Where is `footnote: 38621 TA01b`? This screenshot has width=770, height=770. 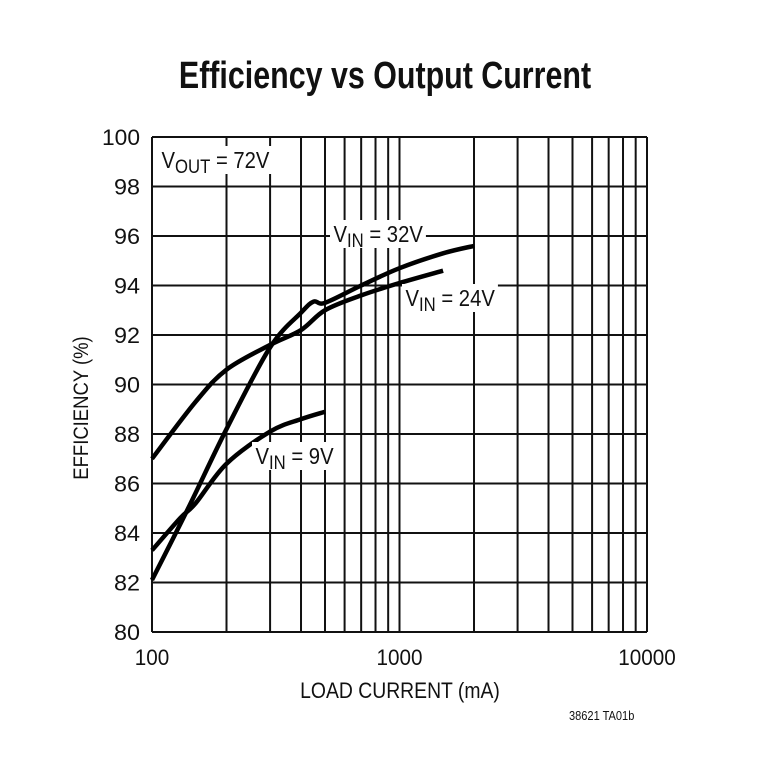
footnote: 38621 TA01b is located at coordinates (602, 715).